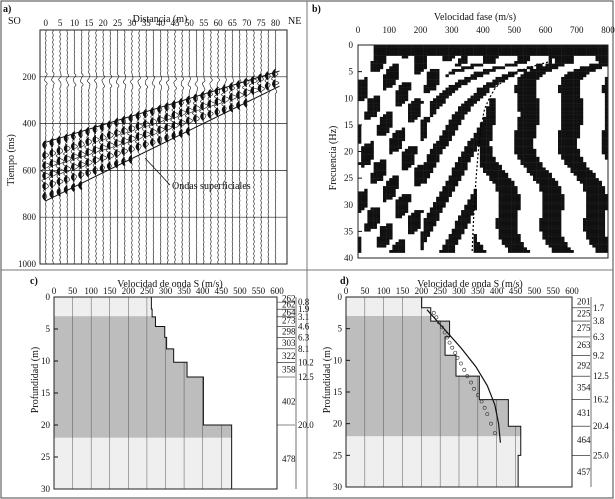 This screenshot has height=499, width=615. What do you see at coordinates (601, 400) in the screenshot?
I see `panel-d-depth-label: 16.2` at bounding box center [601, 400].